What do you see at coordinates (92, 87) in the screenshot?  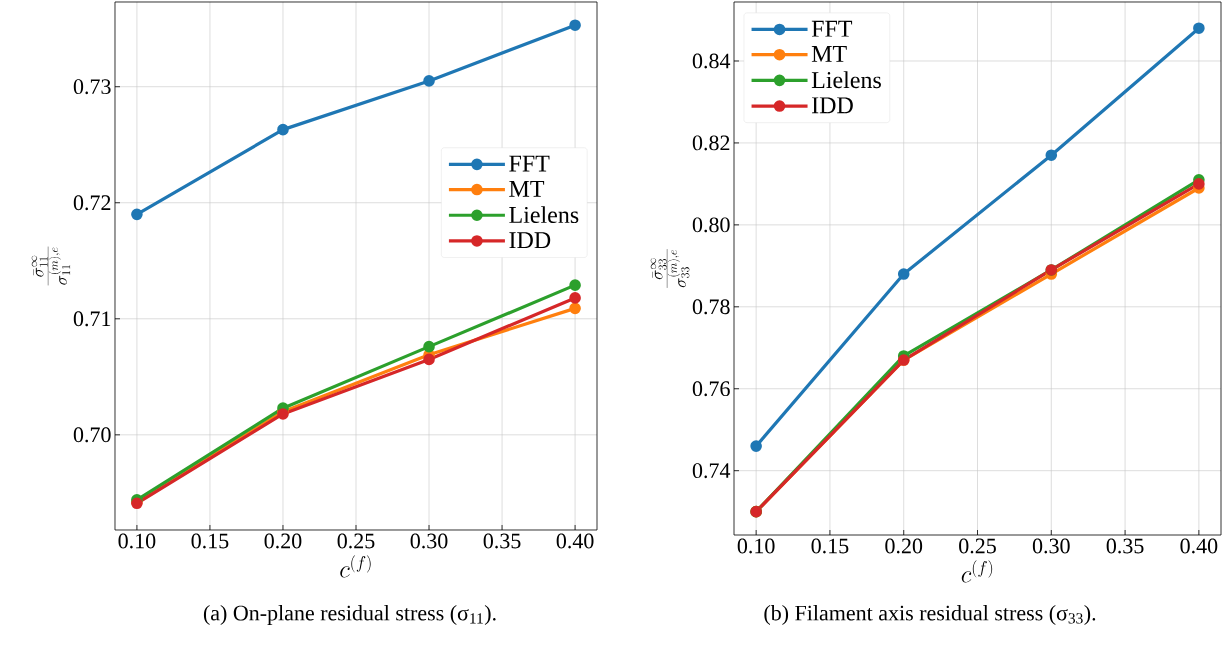 I see `y-tick-label: 0.73` at bounding box center [92, 87].